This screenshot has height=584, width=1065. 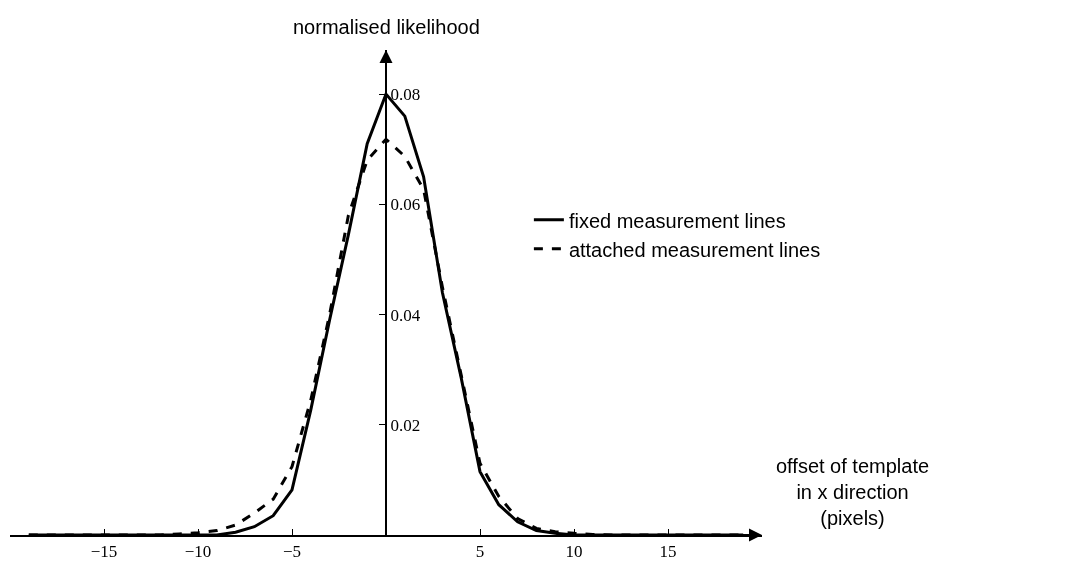 I want to click on y-tick-label: 0.08, so click(x=405, y=95).